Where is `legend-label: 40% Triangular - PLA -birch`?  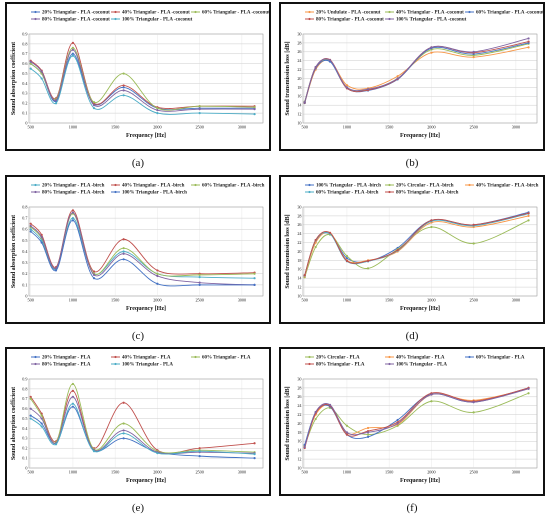 legend-label: 40% Triangular - PLA -birch is located at coordinates (507, 186).